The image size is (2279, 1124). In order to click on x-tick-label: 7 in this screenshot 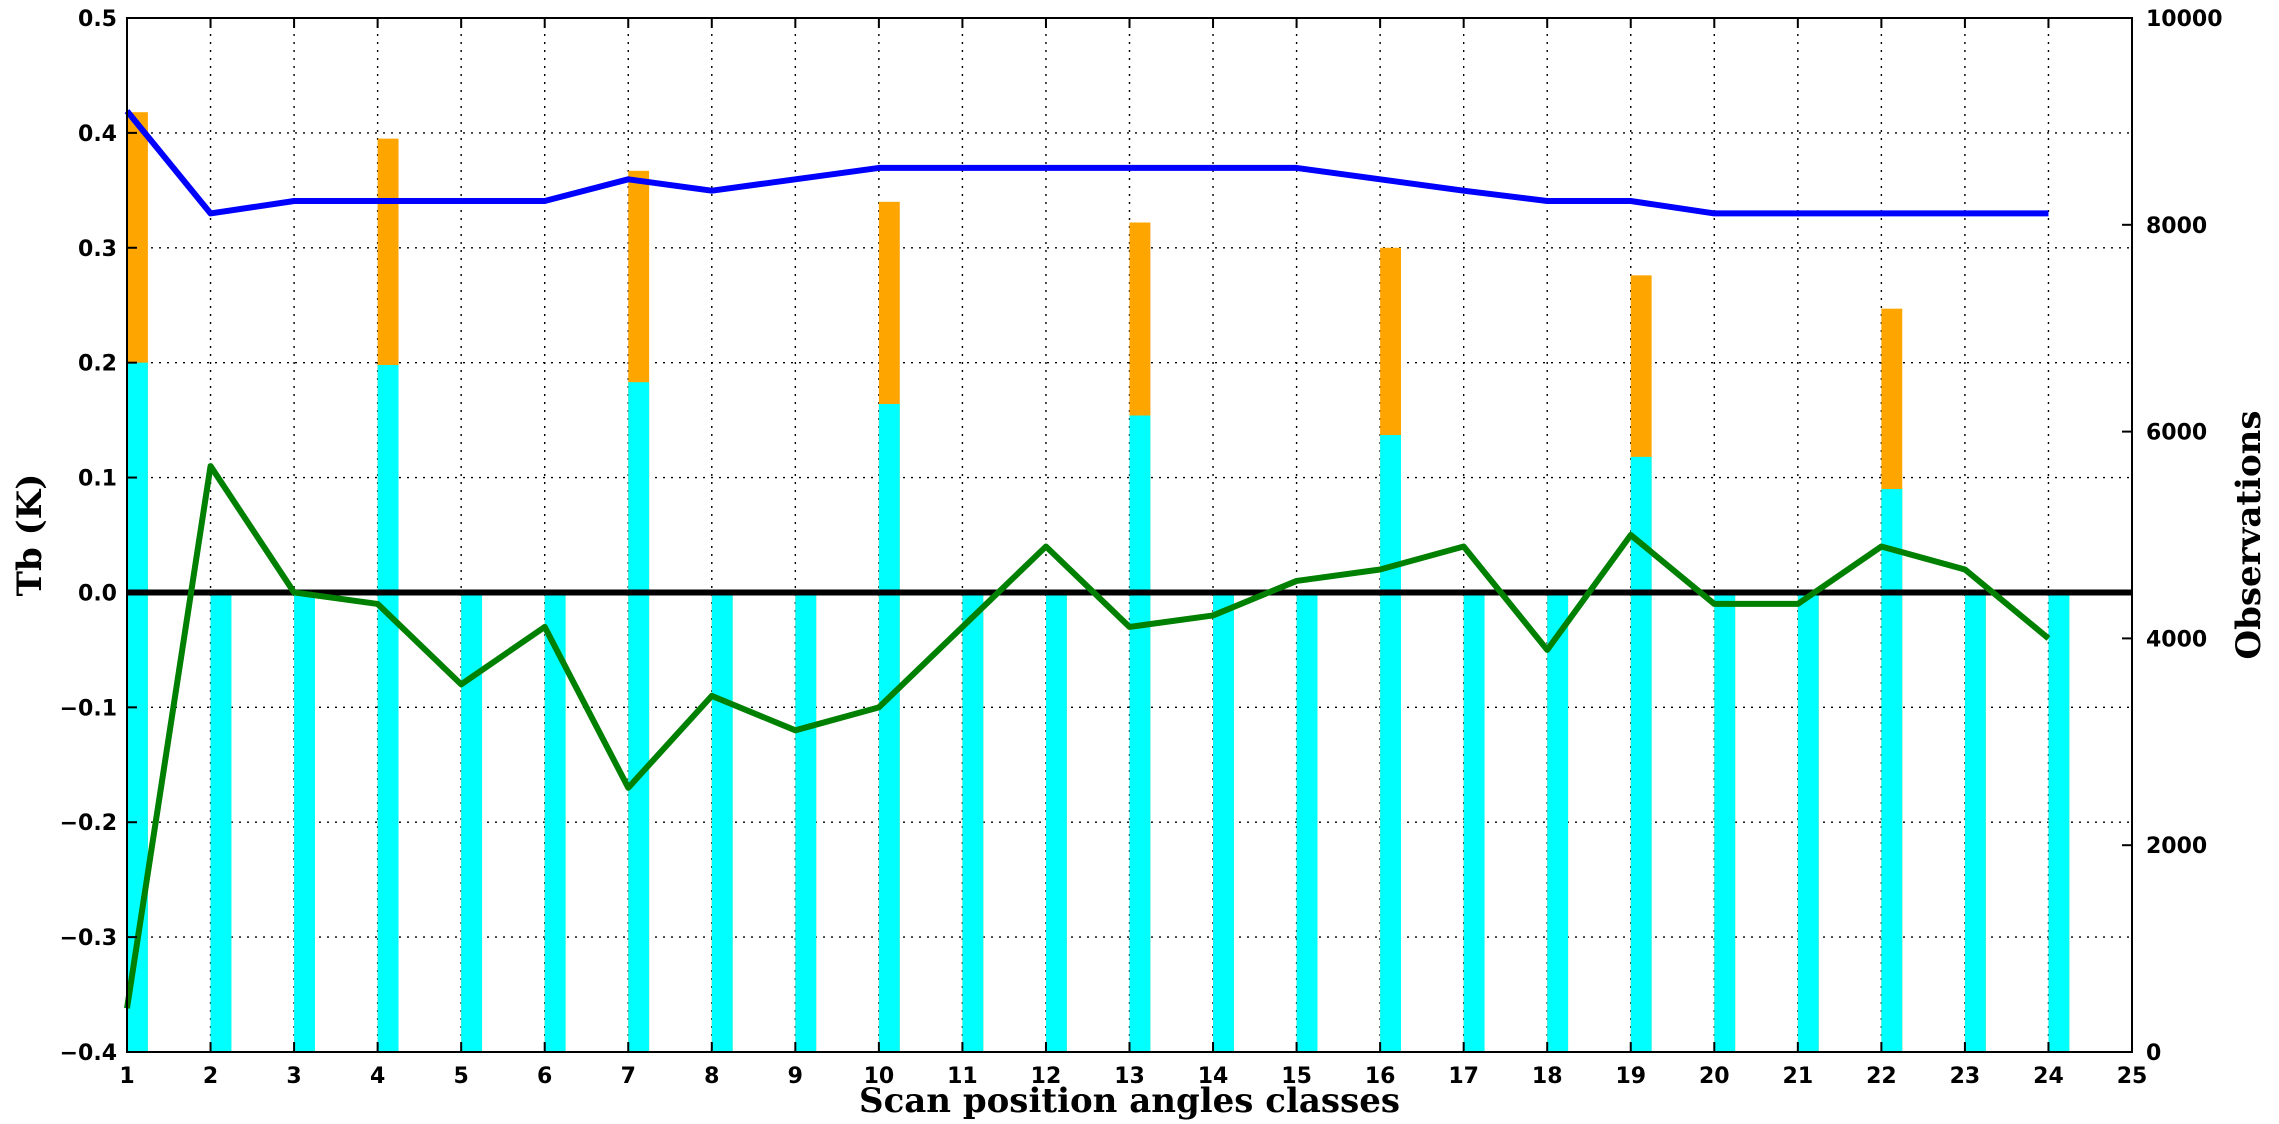, I will do `click(628, 1076)`.